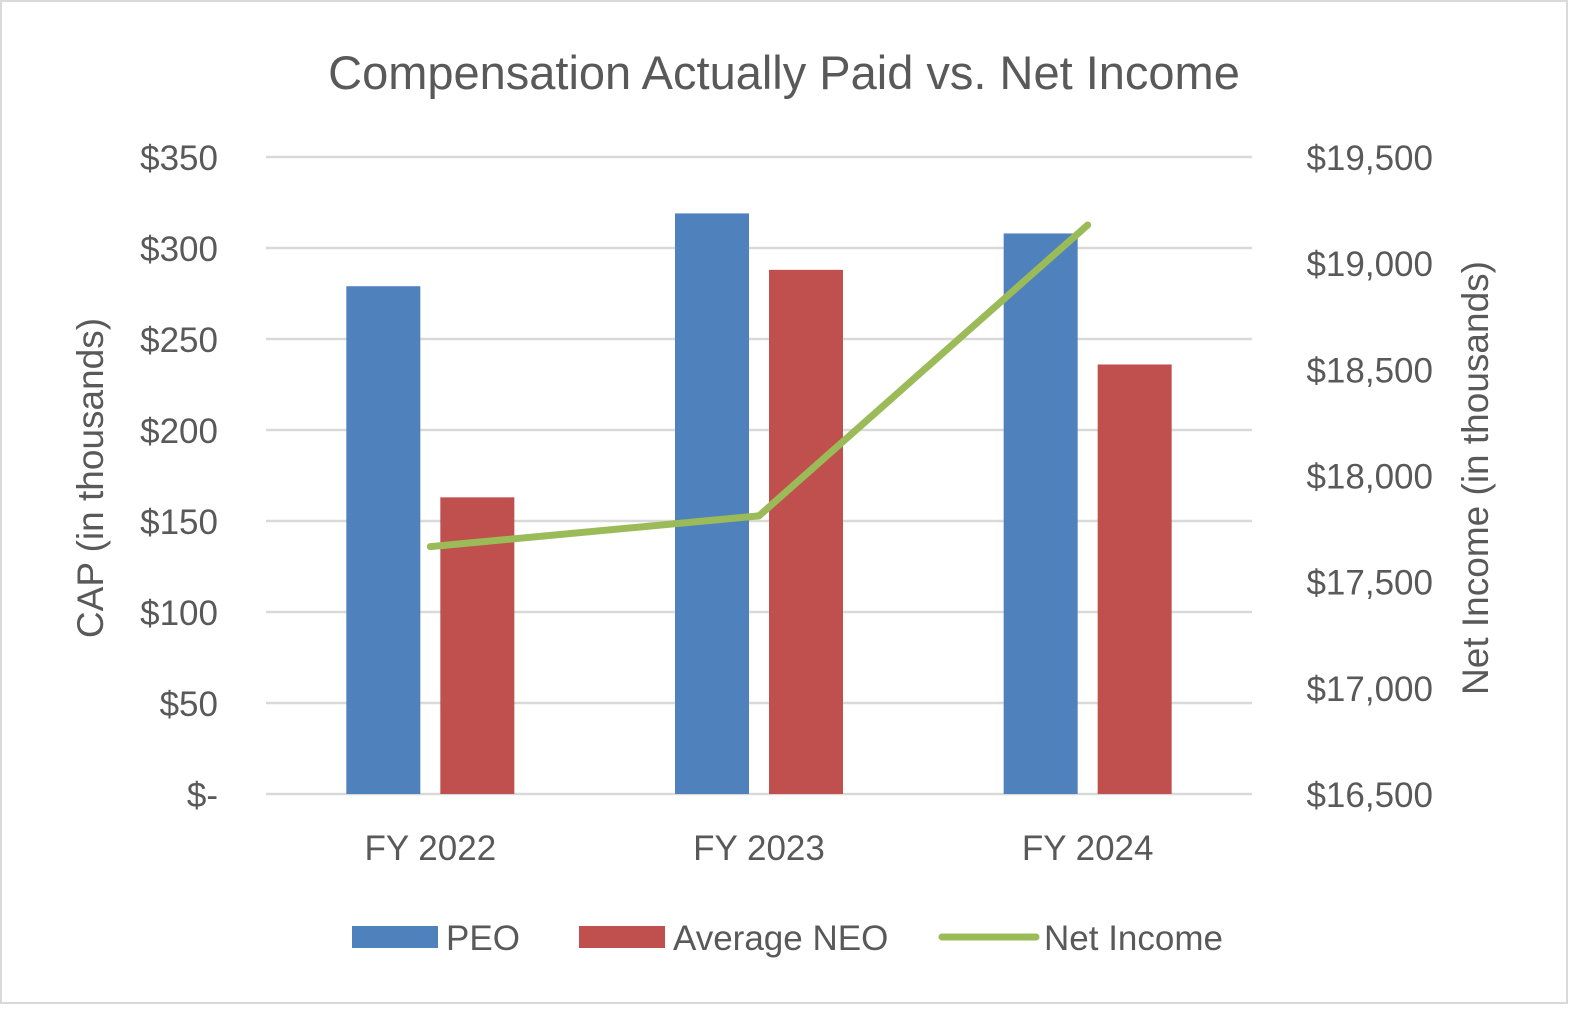  Describe the element at coordinates (1369, 370) in the screenshot. I see `right-tick-label: $18,500` at that location.